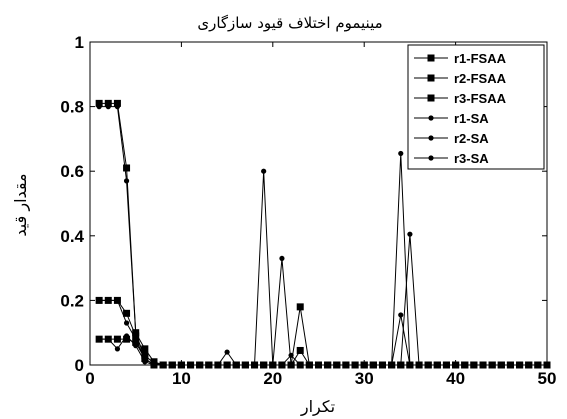 This screenshot has height=419, width=567. I want to click on y-tick-label: 0.8, so click(72, 107).